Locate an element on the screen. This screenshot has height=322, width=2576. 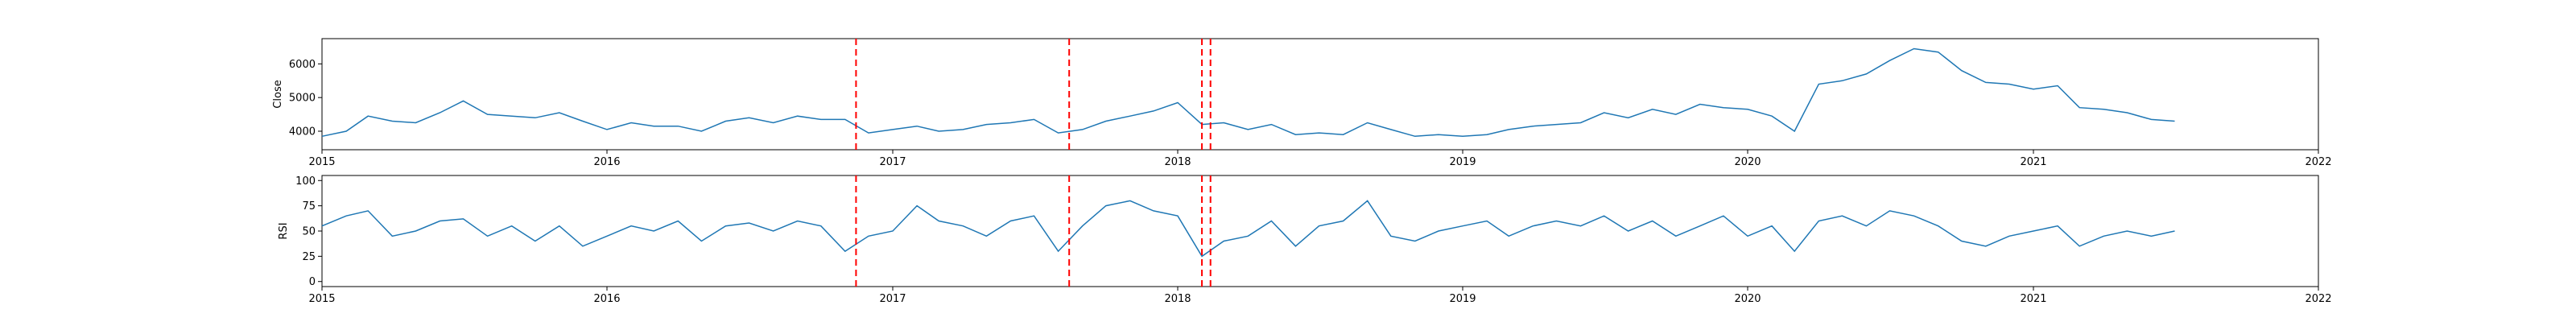
rsi-y-axis-label: RSI is located at coordinates (284, 231).